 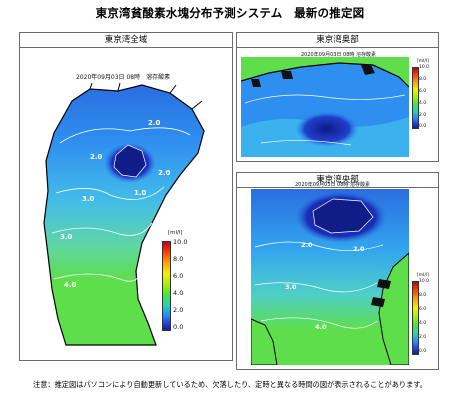 I want to click on page-title: 東京湾貧酸素水塊分布予測システム 最新の推定図, so click(x=230, y=13).